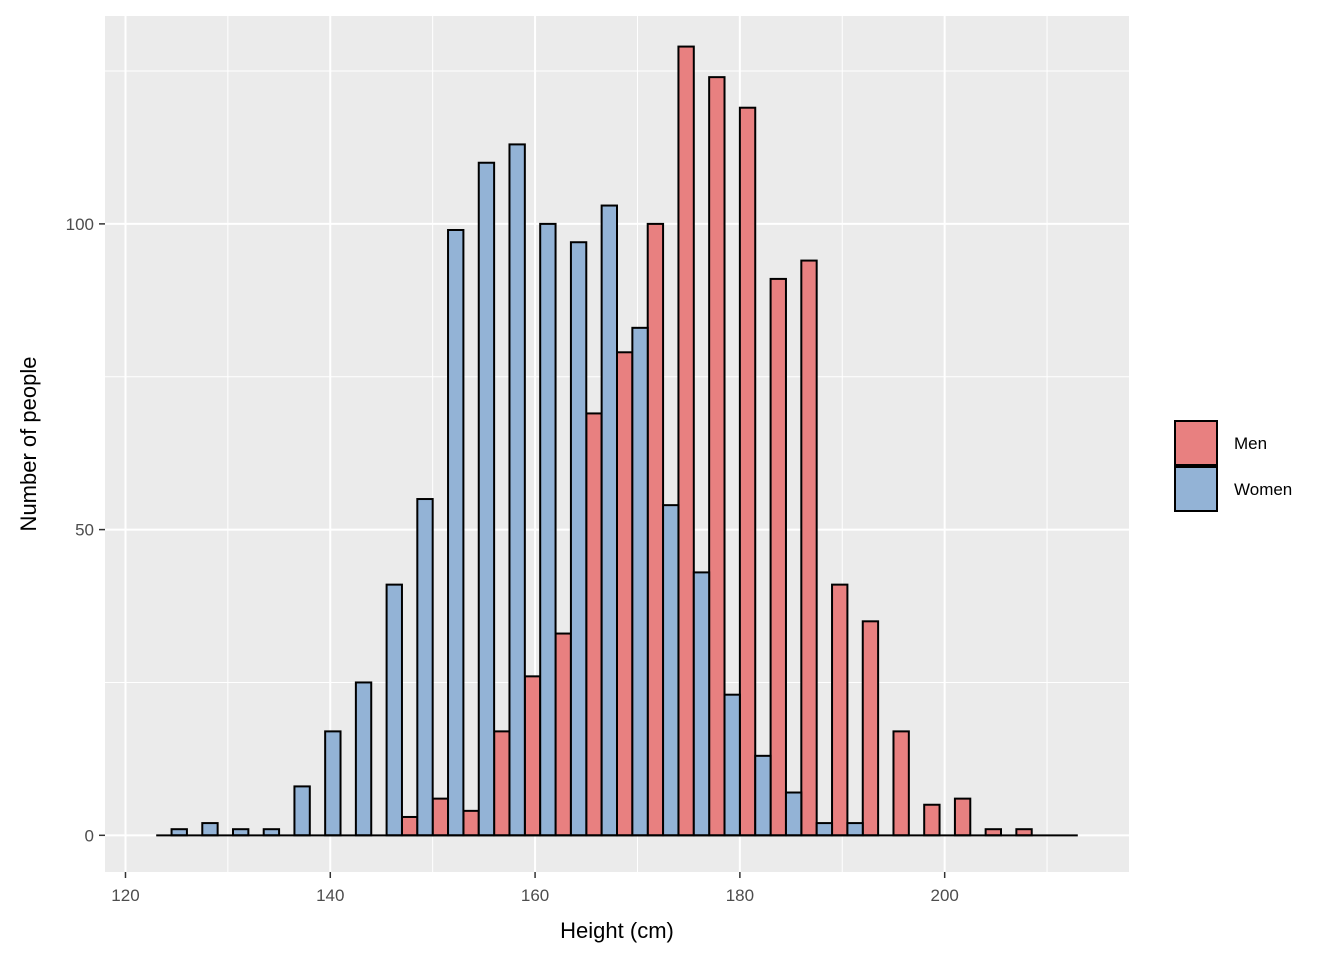  Describe the element at coordinates (517, 490) in the screenshot. I see `bar-women-157.5` at that location.